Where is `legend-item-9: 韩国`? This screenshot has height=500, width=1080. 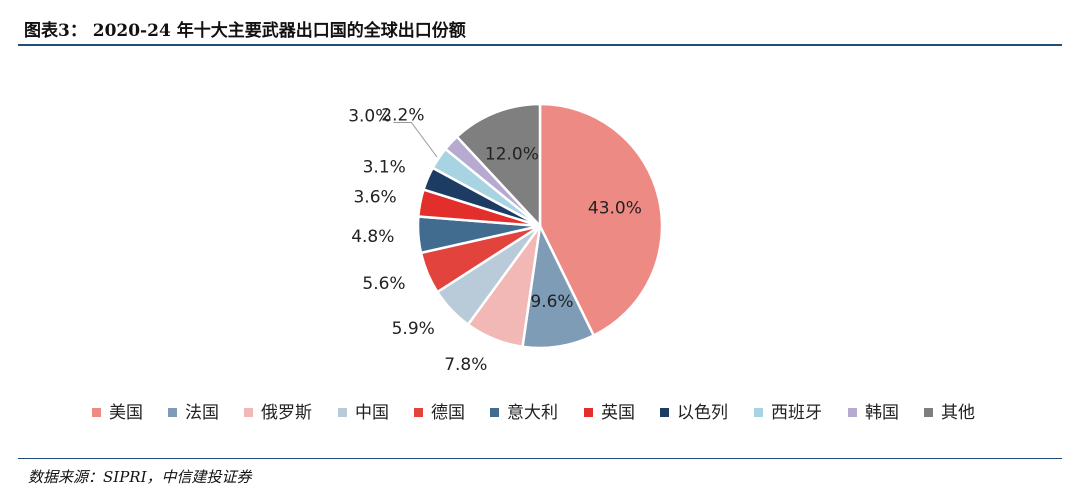 legend-item-9: 韩国 is located at coordinates (873, 413).